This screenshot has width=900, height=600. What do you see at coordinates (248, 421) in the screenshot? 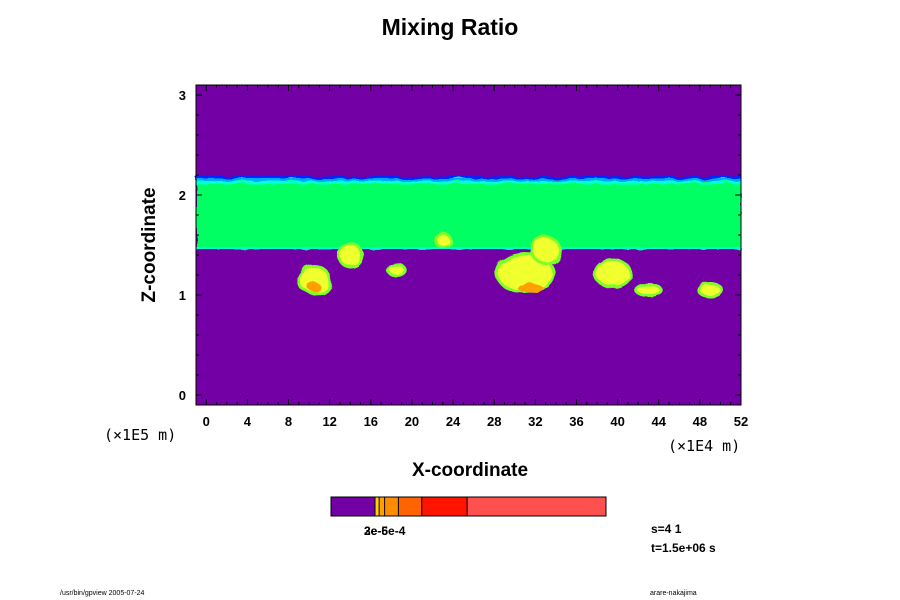
I see `x-tick-label: 4` at bounding box center [248, 421].